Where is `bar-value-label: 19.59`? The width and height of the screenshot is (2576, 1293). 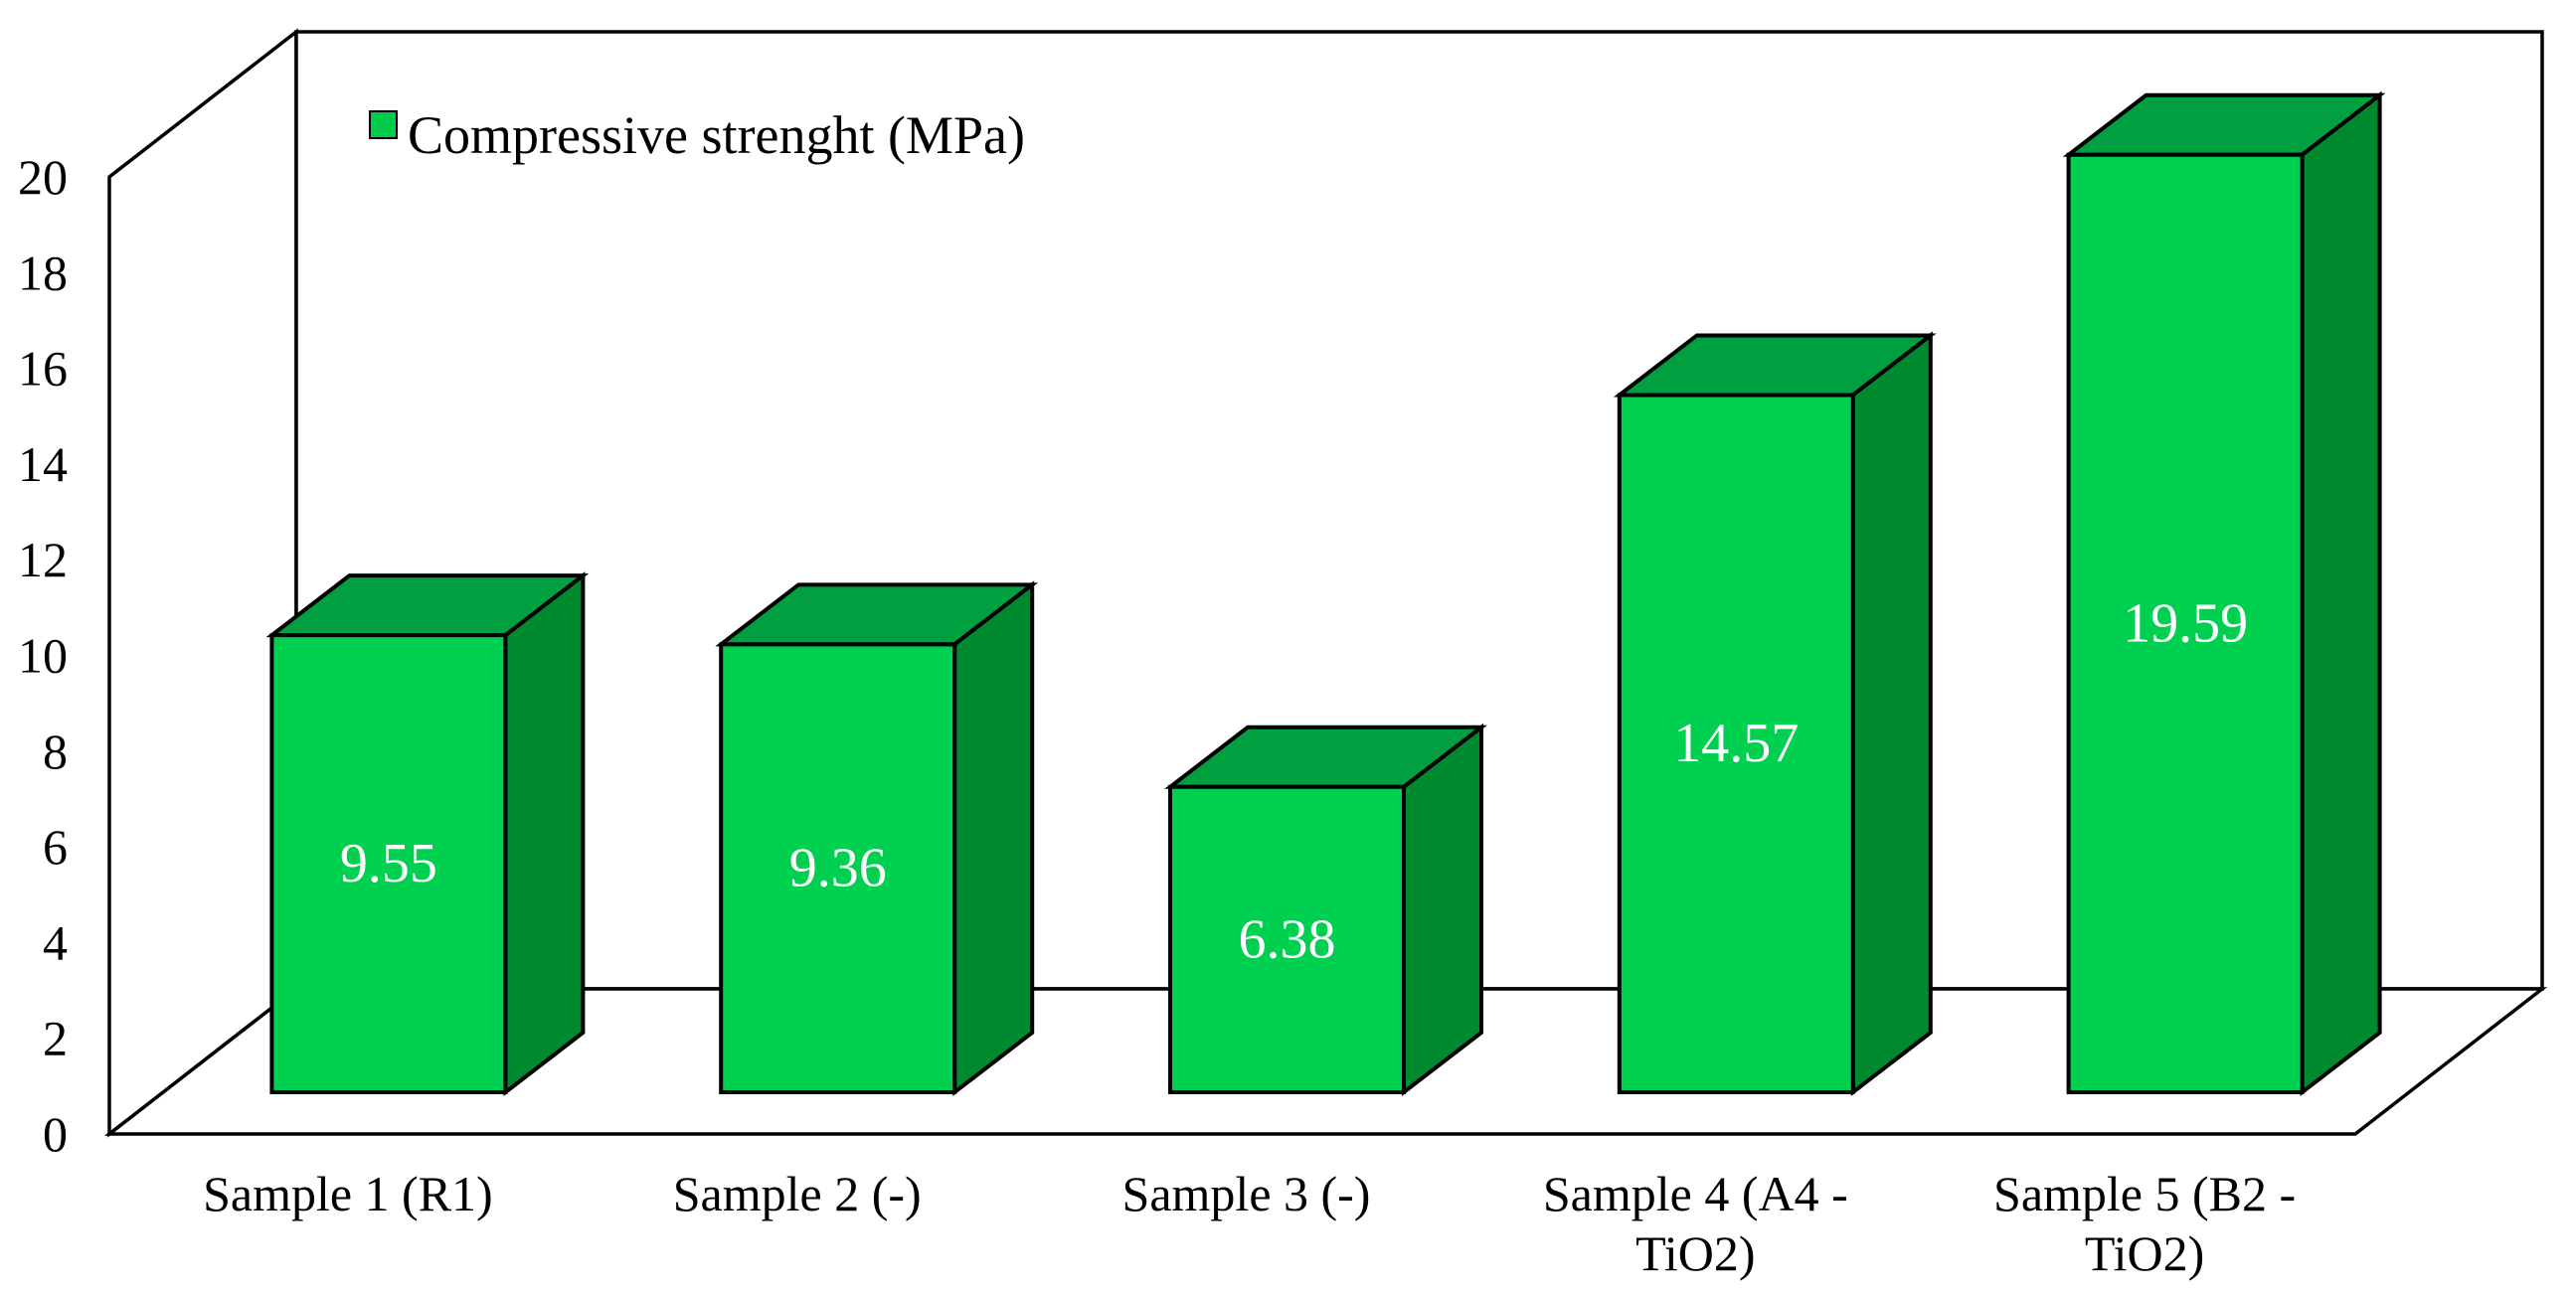 bar-value-label: 19.59 is located at coordinates (2185, 623).